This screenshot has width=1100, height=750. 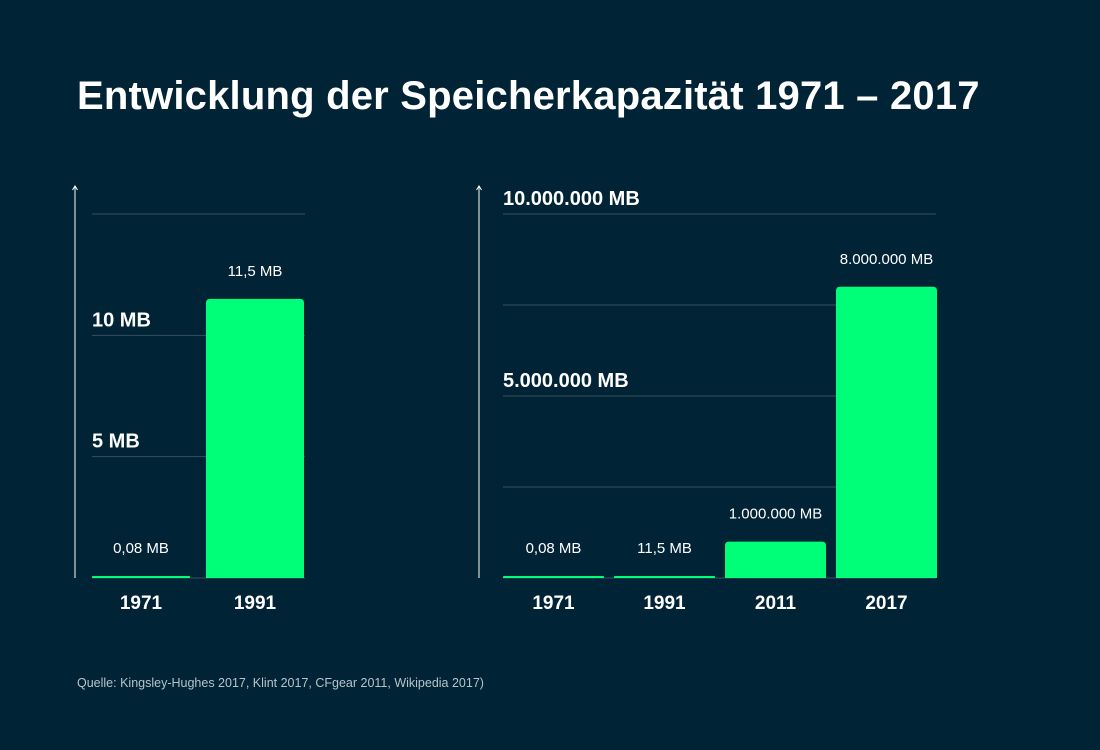 I want to click on x-tick-label: 2017, so click(x=886, y=603).